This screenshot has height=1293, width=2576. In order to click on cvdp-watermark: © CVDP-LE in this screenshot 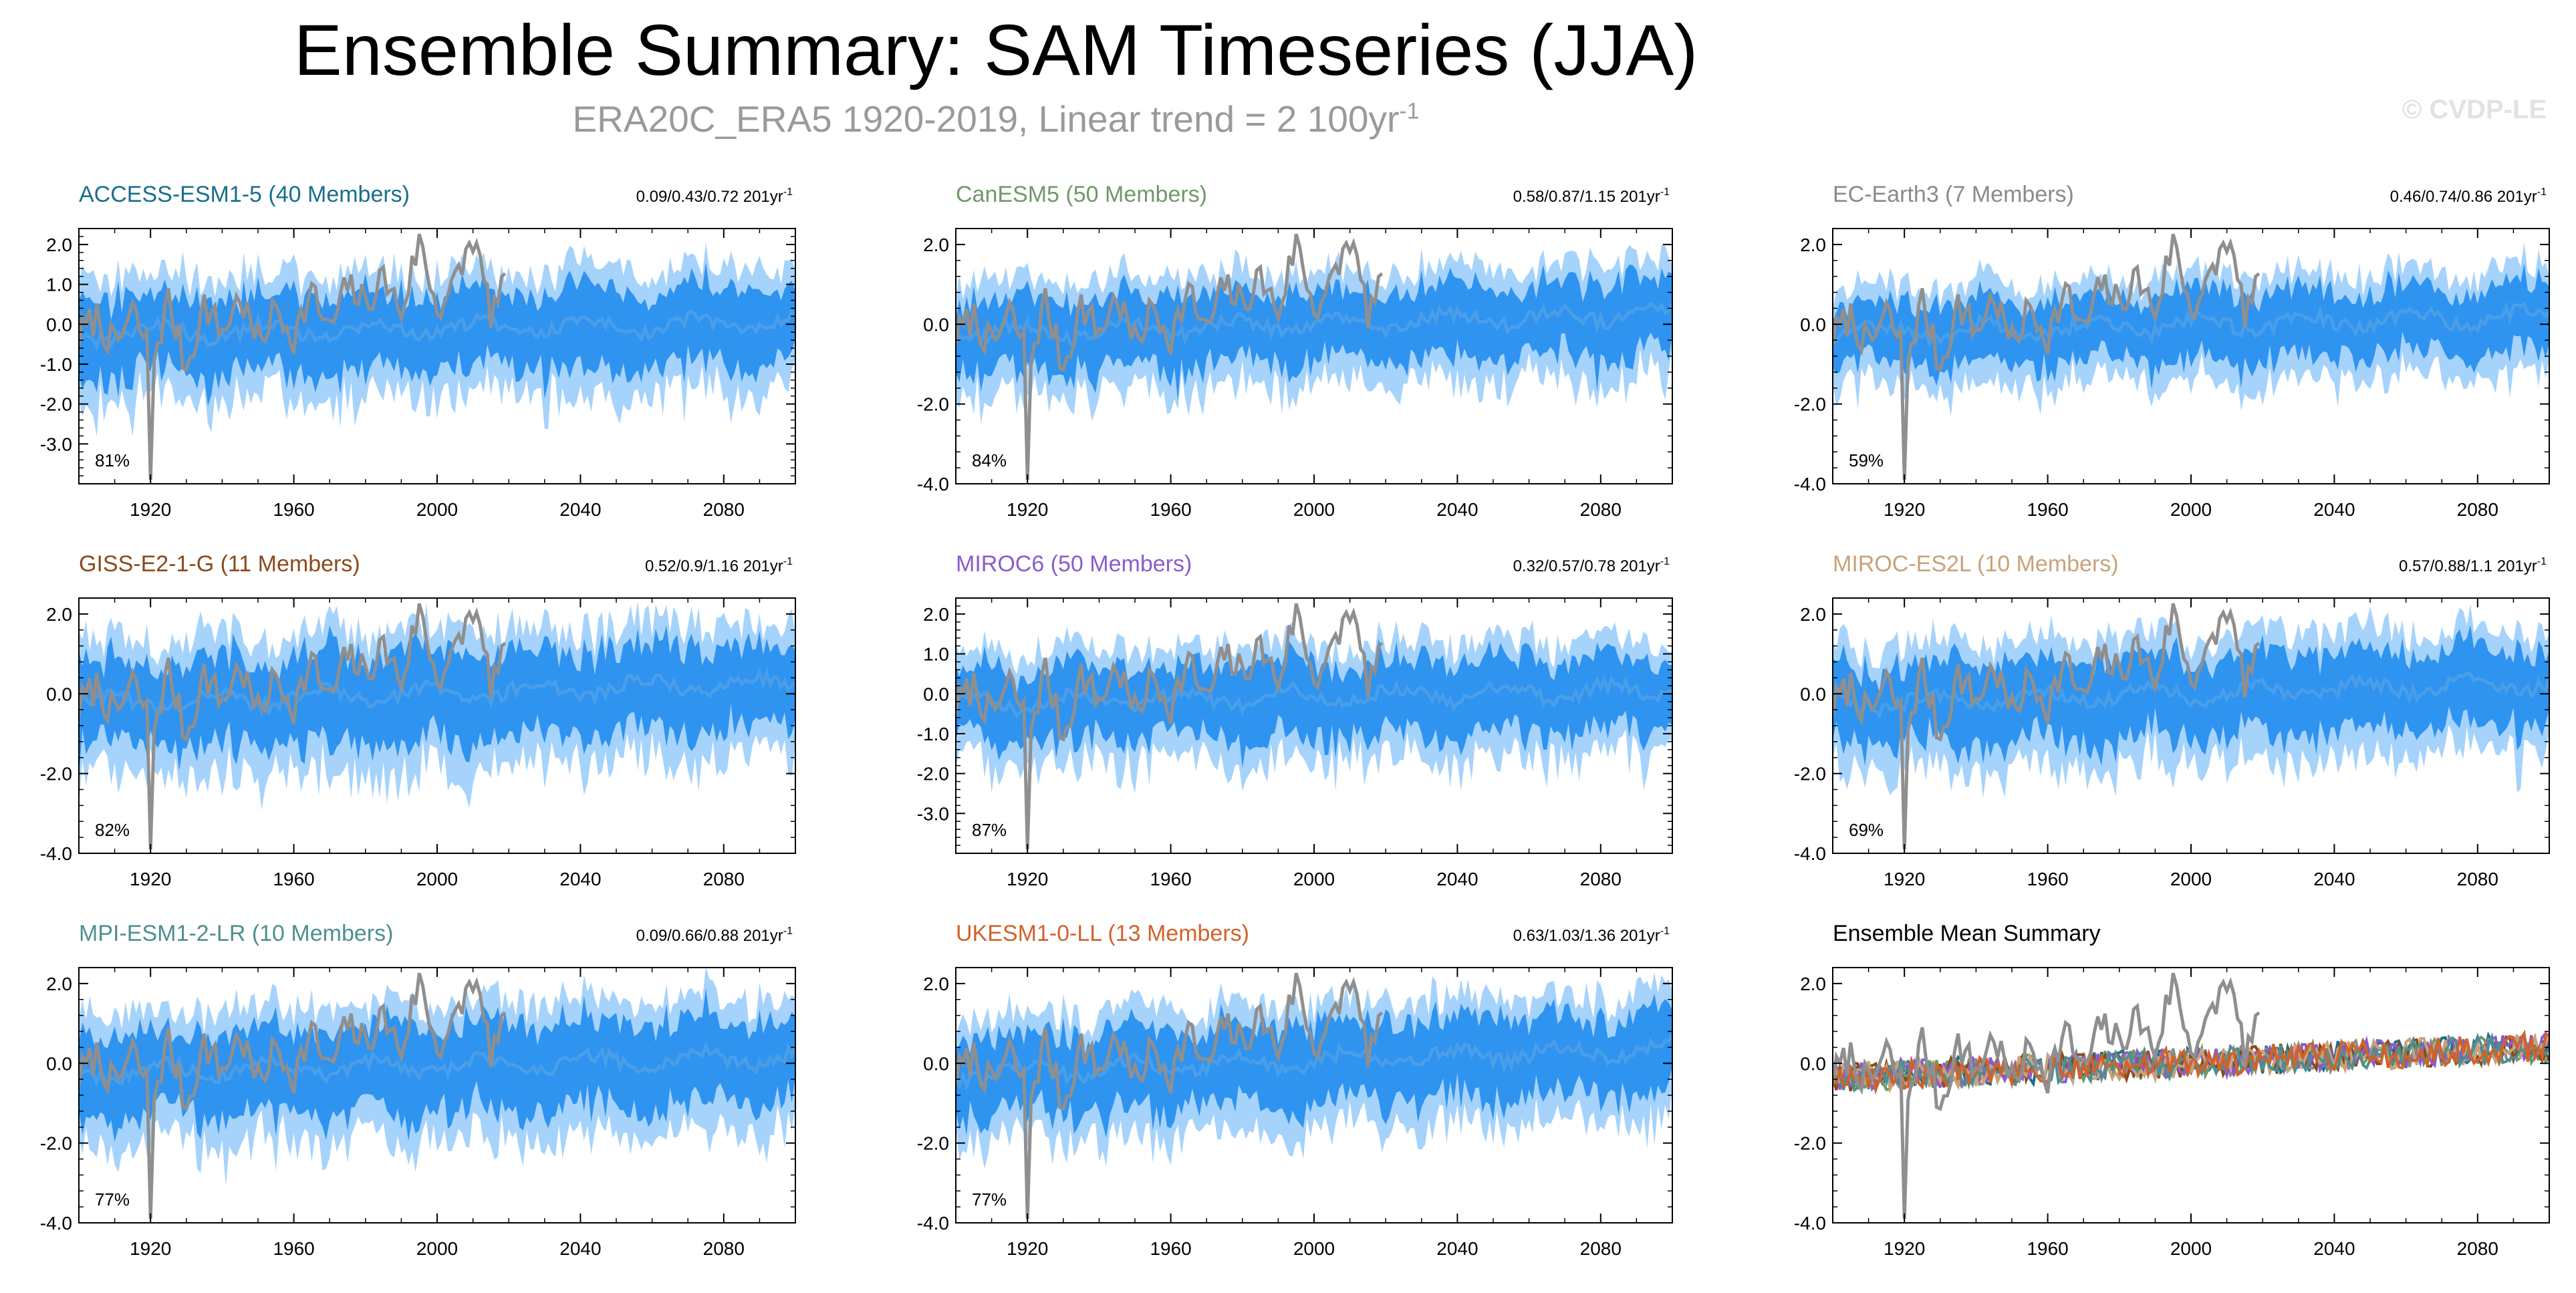, I will do `click(2474, 109)`.